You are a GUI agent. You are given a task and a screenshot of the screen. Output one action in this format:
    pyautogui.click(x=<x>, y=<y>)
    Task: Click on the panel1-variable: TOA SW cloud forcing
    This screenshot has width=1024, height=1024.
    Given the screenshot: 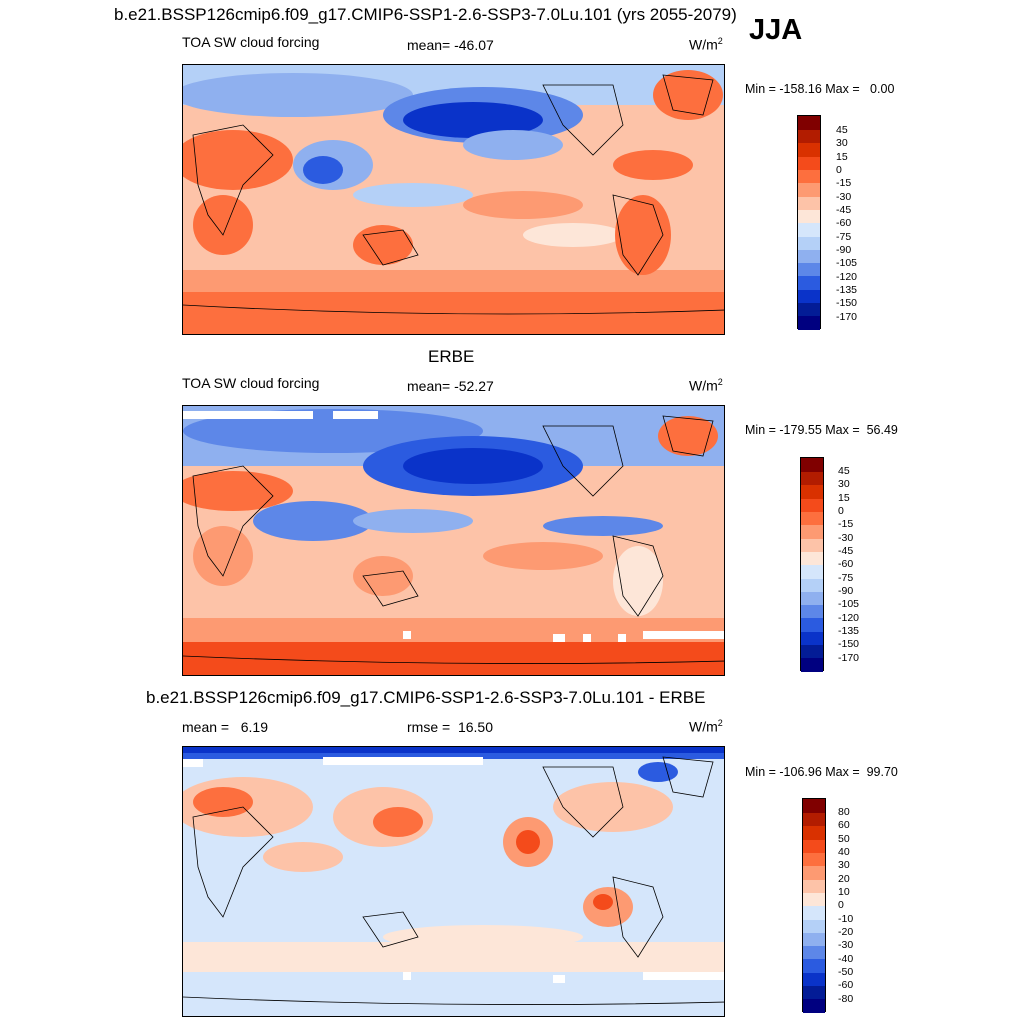 What is the action you would take?
    pyautogui.click(x=251, y=42)
    